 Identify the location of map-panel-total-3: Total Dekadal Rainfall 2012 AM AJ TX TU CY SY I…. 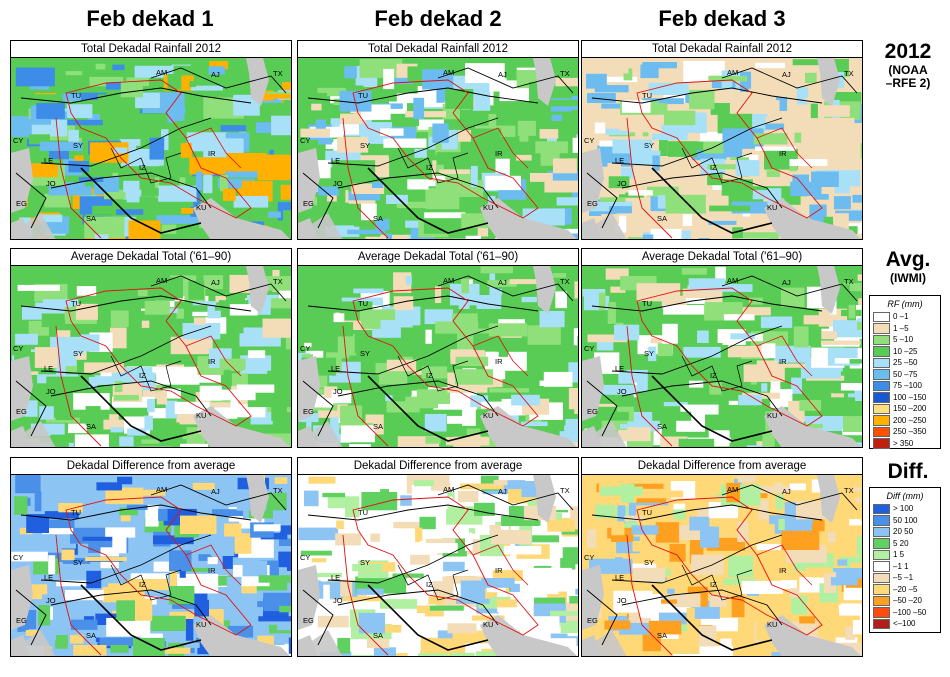
(722, 140).